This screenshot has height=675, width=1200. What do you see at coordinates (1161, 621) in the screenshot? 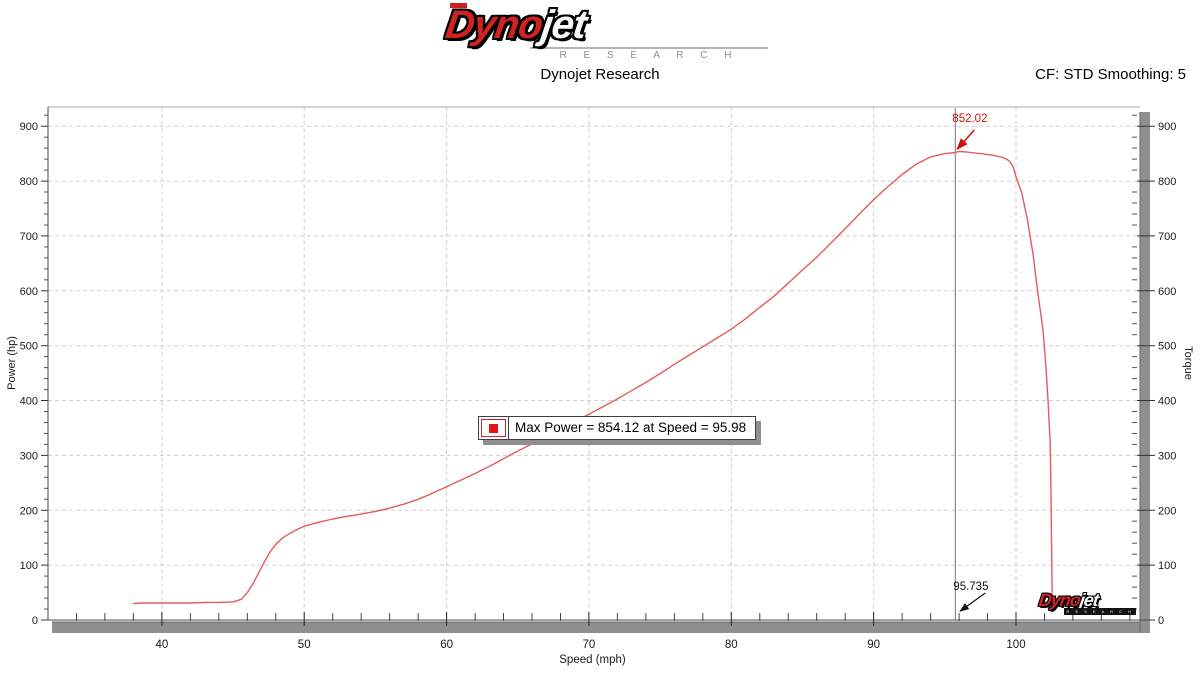
I see `right-tick-label: 0` at bounding box center [1161, 621].